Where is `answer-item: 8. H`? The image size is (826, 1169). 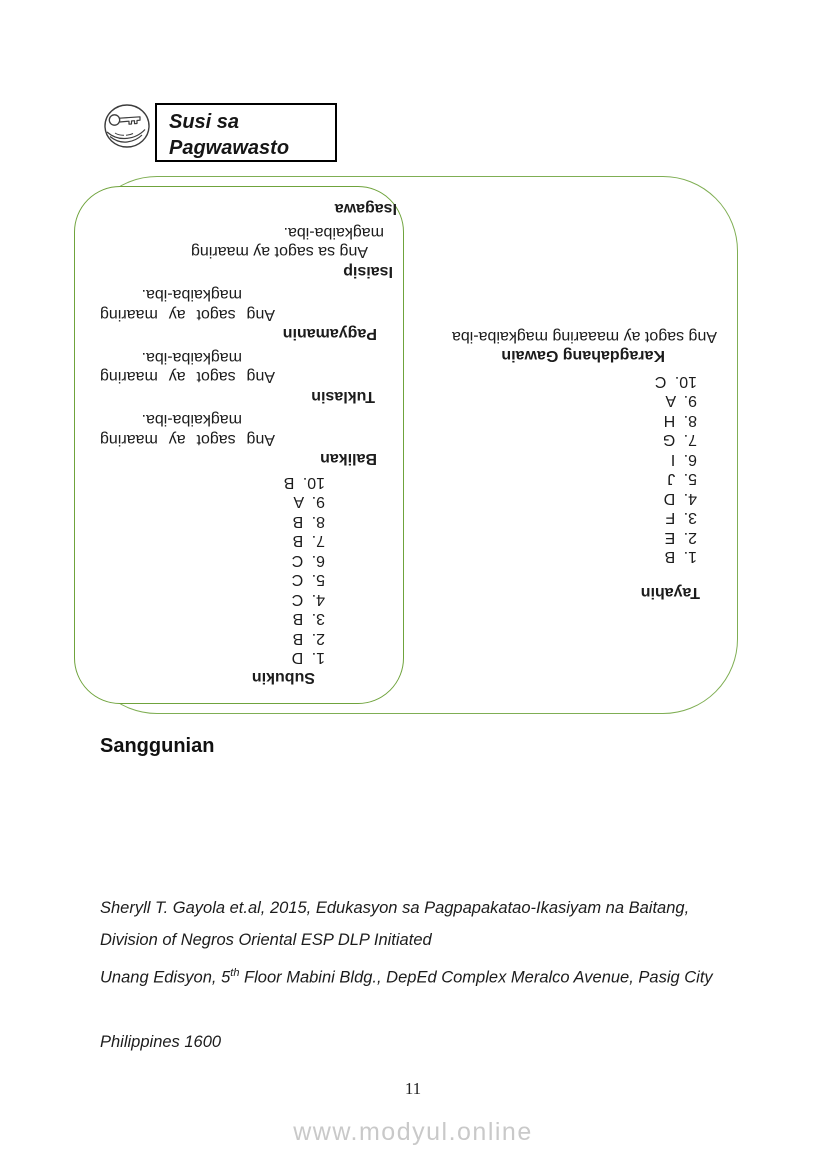 answer-item: 8. H is located at coordinates (680, 420).